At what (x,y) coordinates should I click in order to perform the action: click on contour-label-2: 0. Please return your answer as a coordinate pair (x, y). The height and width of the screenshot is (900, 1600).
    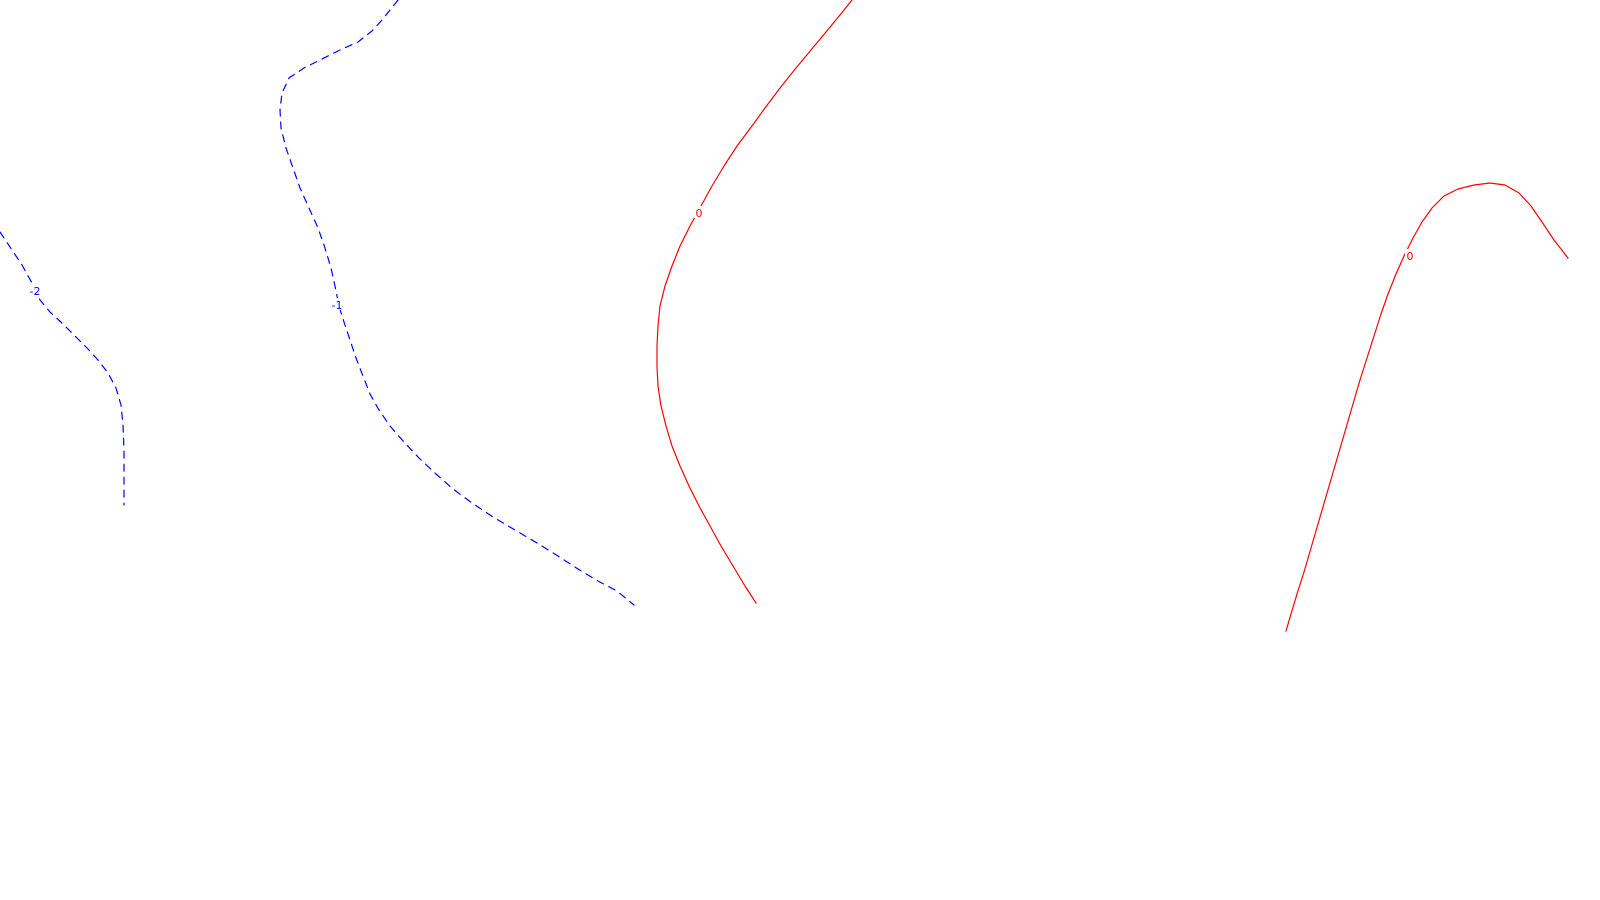
    Looking at the image, I should click on (699, 213).